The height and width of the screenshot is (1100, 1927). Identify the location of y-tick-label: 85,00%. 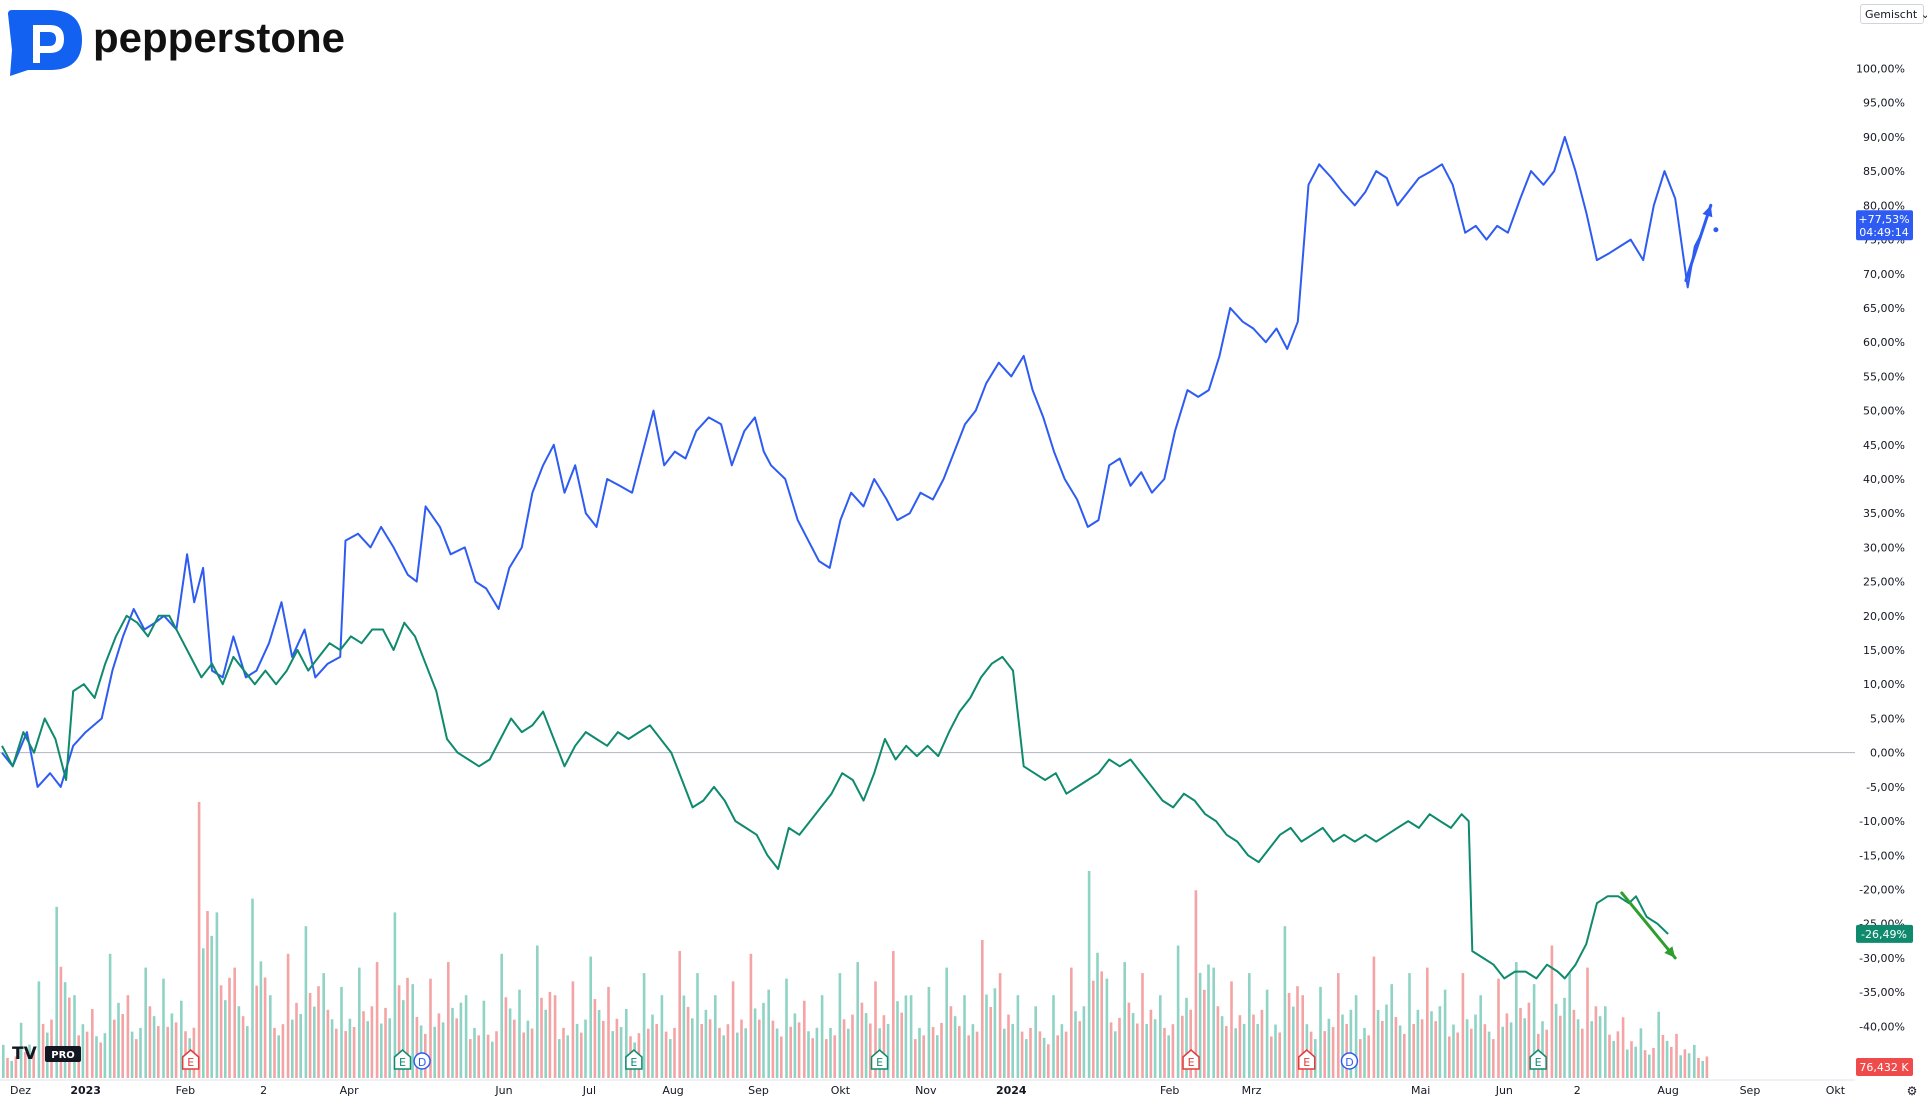
(1884, 171).